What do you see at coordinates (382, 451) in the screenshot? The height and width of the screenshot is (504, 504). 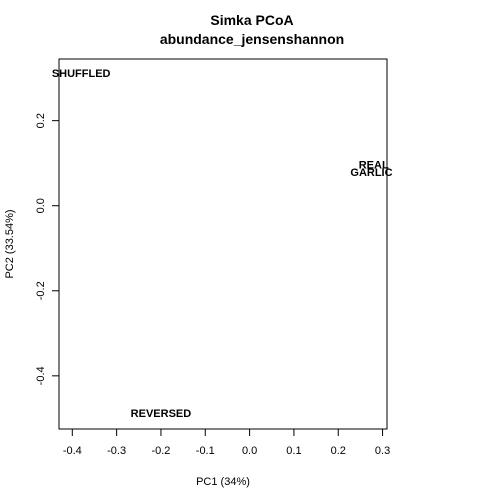 I see `x-tick-label: 0.3` at bounding box center [382, 451].